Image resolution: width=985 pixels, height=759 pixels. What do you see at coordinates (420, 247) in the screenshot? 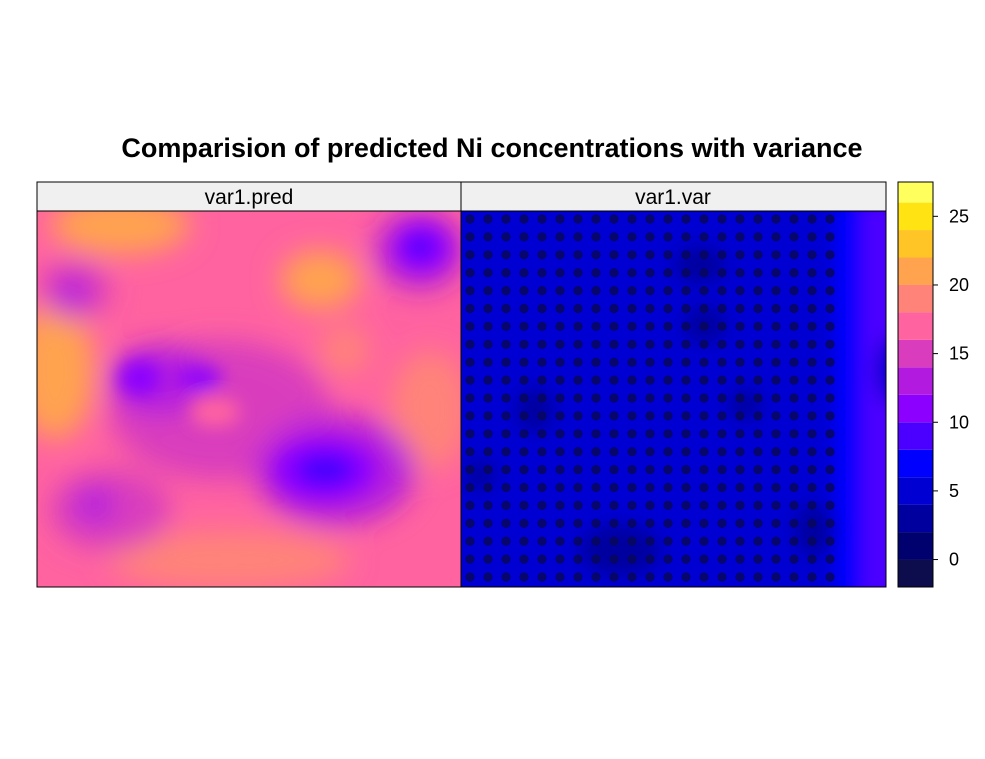
I see `pred-min-top` at bounding box center [420, 247].